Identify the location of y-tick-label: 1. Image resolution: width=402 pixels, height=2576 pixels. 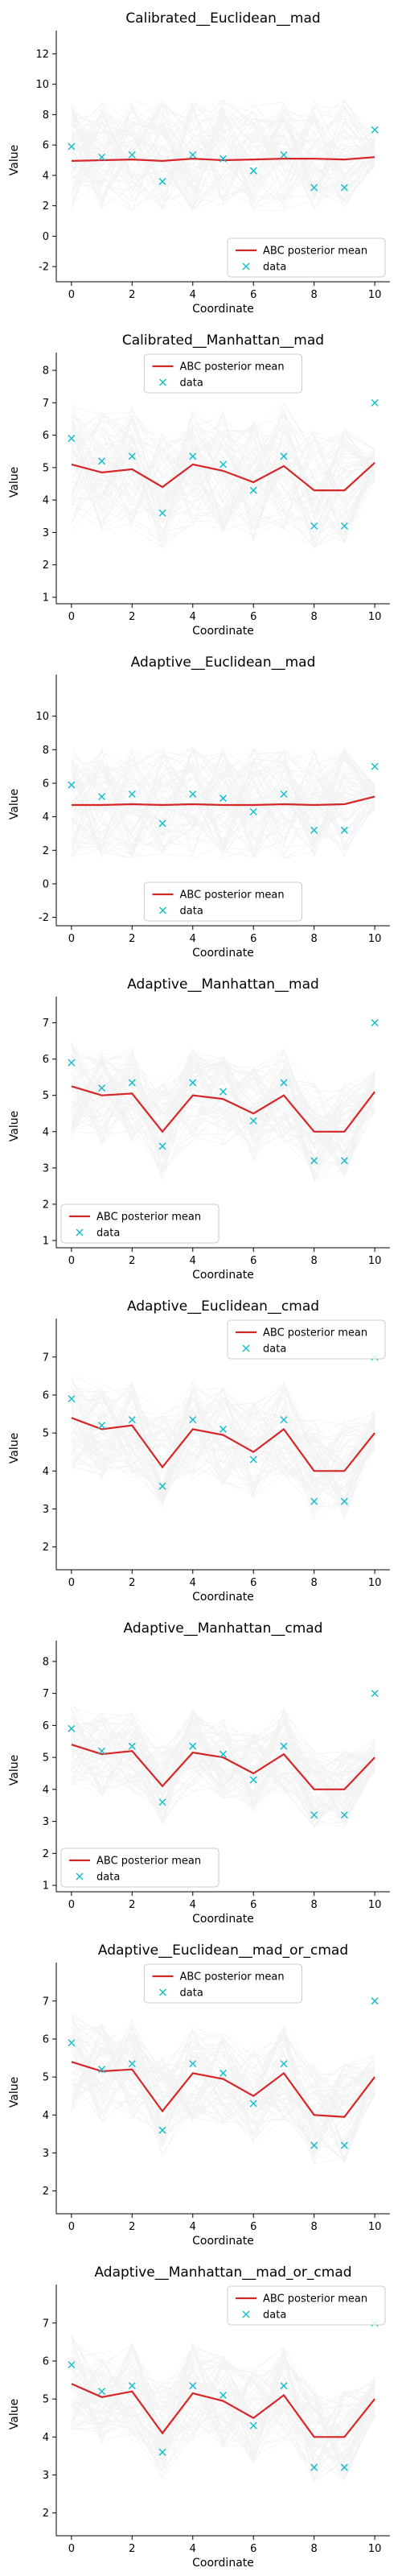
(46, 598).